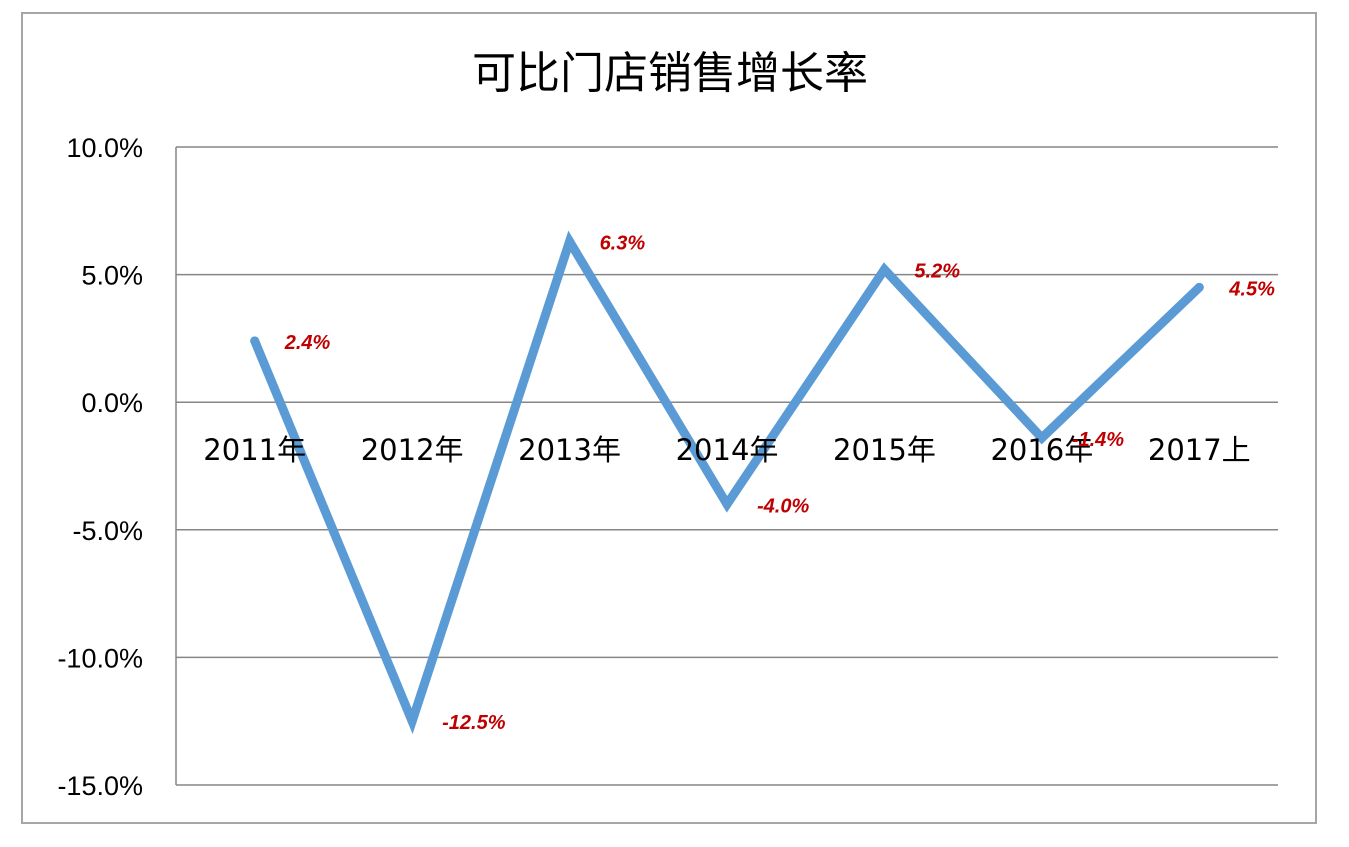  I want to click on x-tick-label: 2014年, so click(727, 450).